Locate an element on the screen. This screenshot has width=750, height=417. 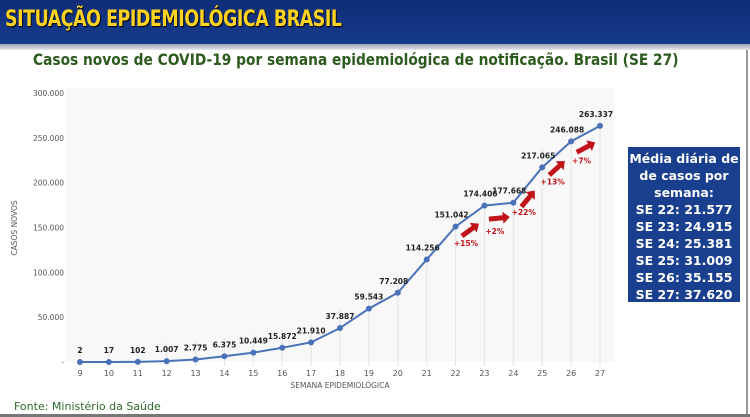
box-line: SE 24: 25.381 is located at coordinates (684, 243).